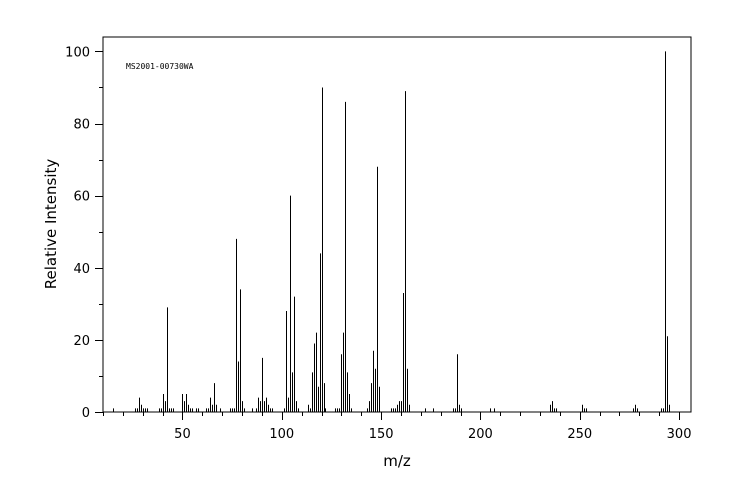  Describe the element at coordinates (679, 434) in the screenshot. I see `x-tick-label: 300` at that location.